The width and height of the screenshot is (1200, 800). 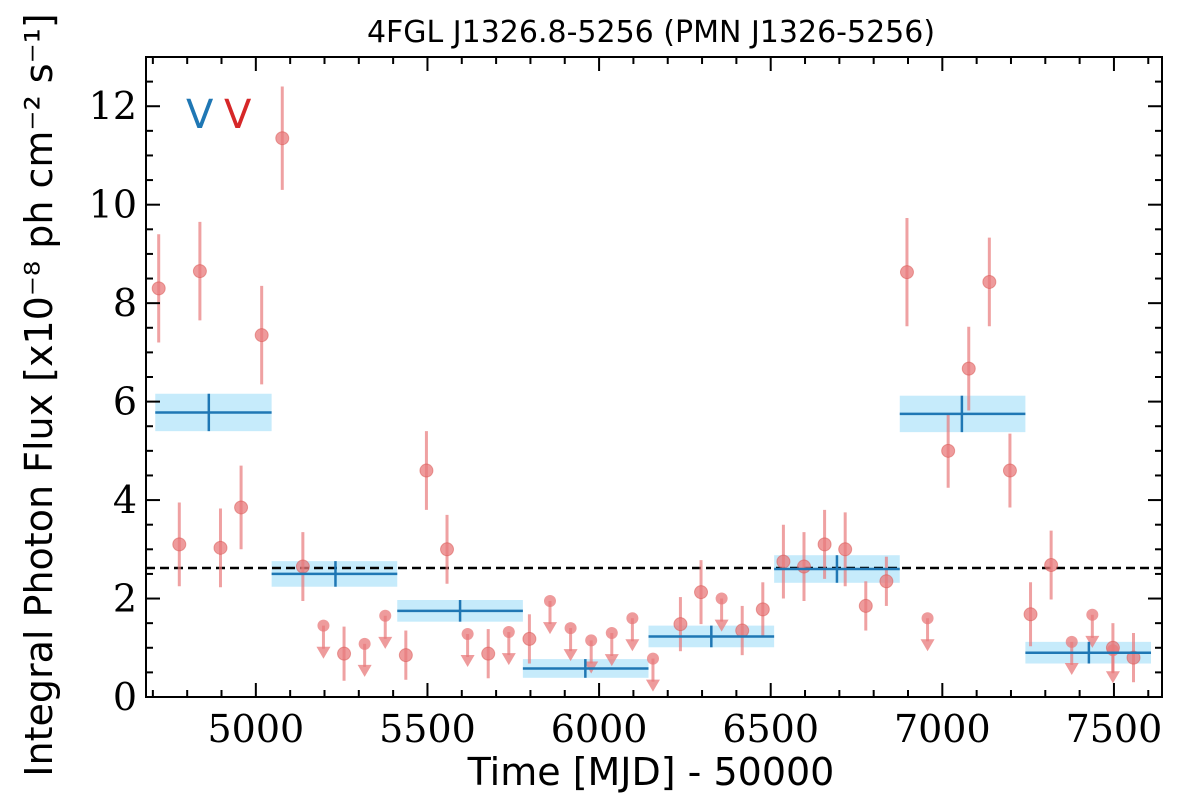 What do you see at coordinates (200, 115) in the screenshot?
I see `blue-v-marker: V` at bounding box center [200, 115].